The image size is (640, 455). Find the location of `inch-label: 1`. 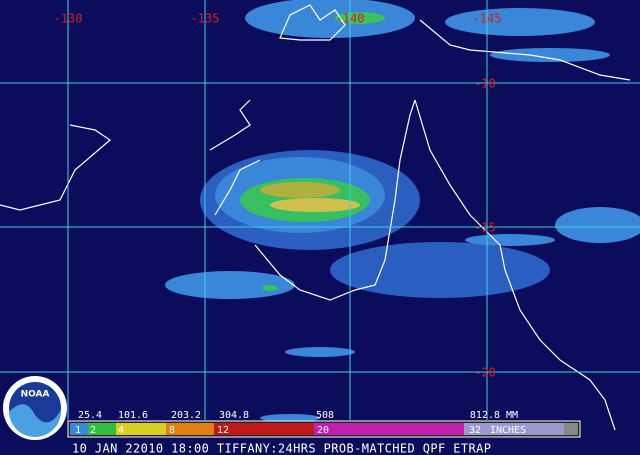

inch-label: 1 is located at coordinates (78, 430).